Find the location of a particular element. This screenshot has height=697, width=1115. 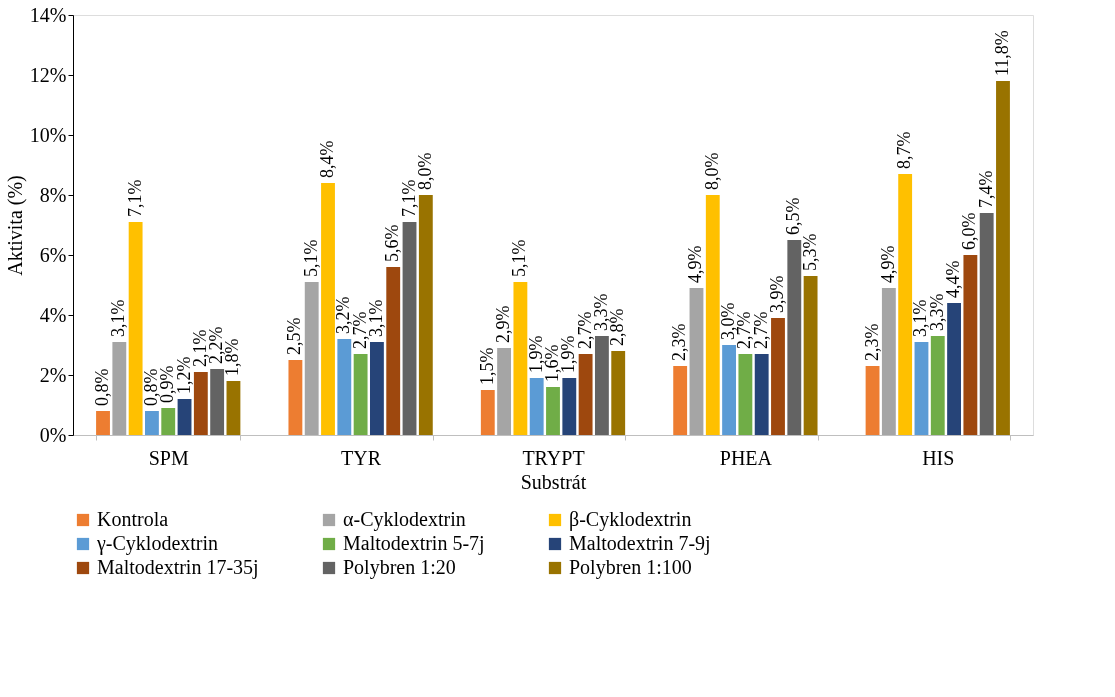

data-label: 1,5% is located at coordinates (486, 366).